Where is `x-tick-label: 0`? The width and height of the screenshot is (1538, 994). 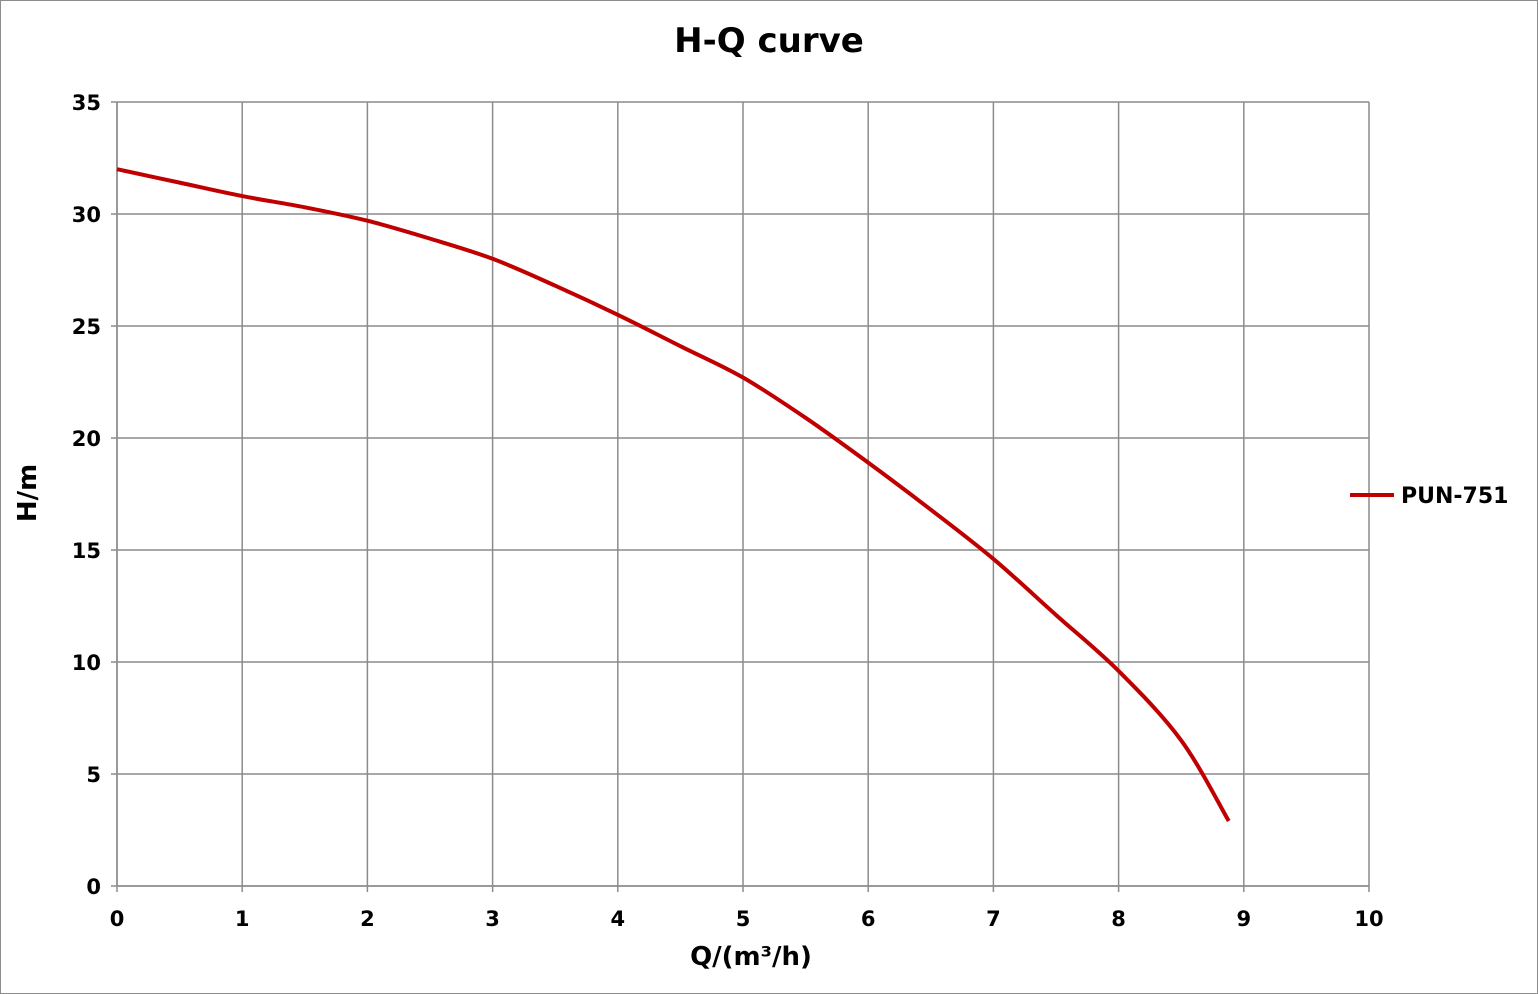 x-tick-label: 0 is located at coordinates (117, 919).